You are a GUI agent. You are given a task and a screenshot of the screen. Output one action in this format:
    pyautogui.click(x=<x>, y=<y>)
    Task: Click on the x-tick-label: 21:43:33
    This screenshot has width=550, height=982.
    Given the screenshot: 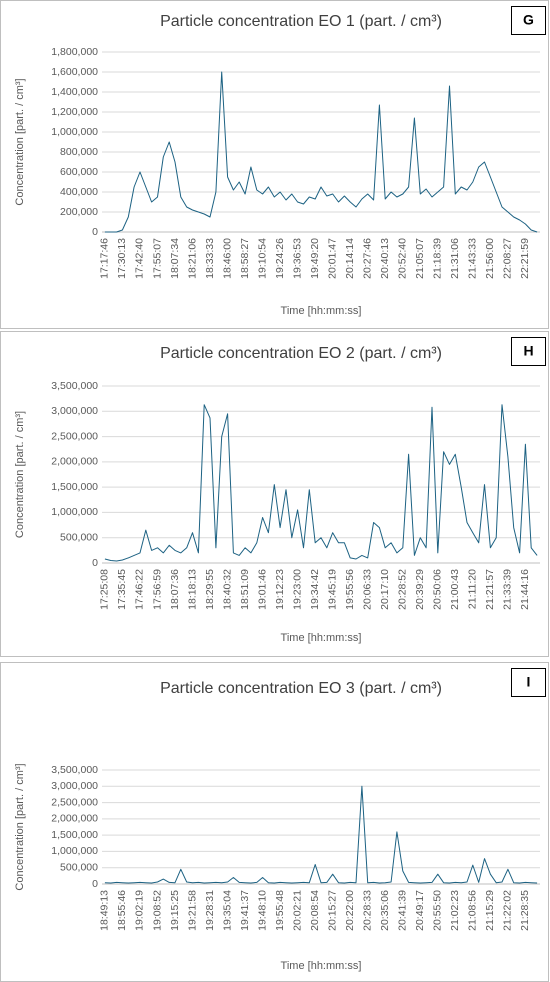 What is the action you would take?
    pyautogui.click(x=473, y=258)
    